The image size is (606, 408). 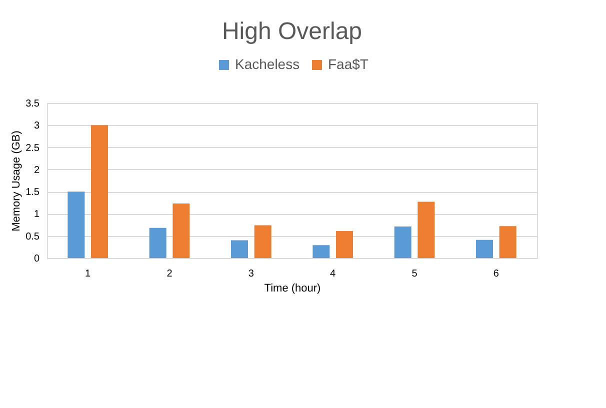 I want to click on x-tick-label: 5, so click(x=415, y=274).